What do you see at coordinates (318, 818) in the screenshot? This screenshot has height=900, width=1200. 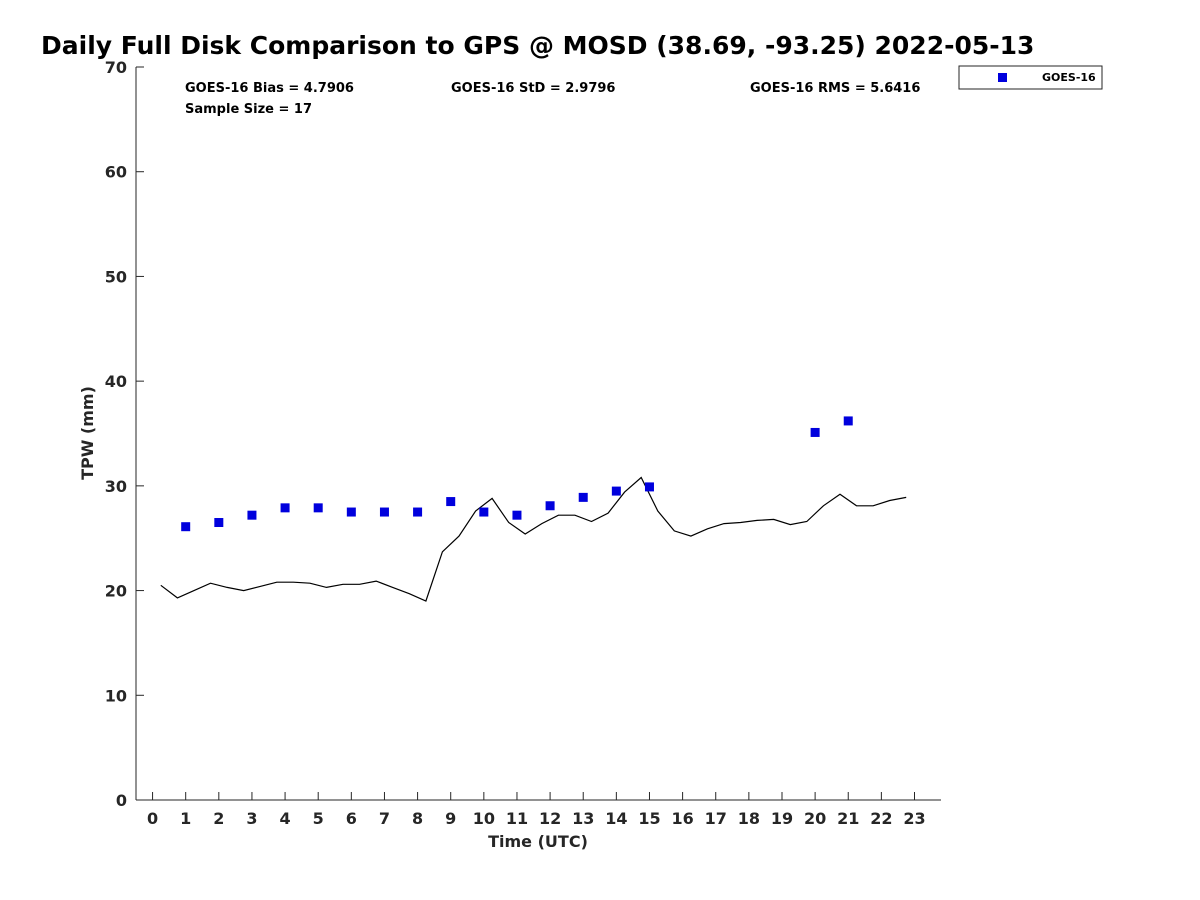 I see `x-tick-label: 5` at bounding box center [318, 818].